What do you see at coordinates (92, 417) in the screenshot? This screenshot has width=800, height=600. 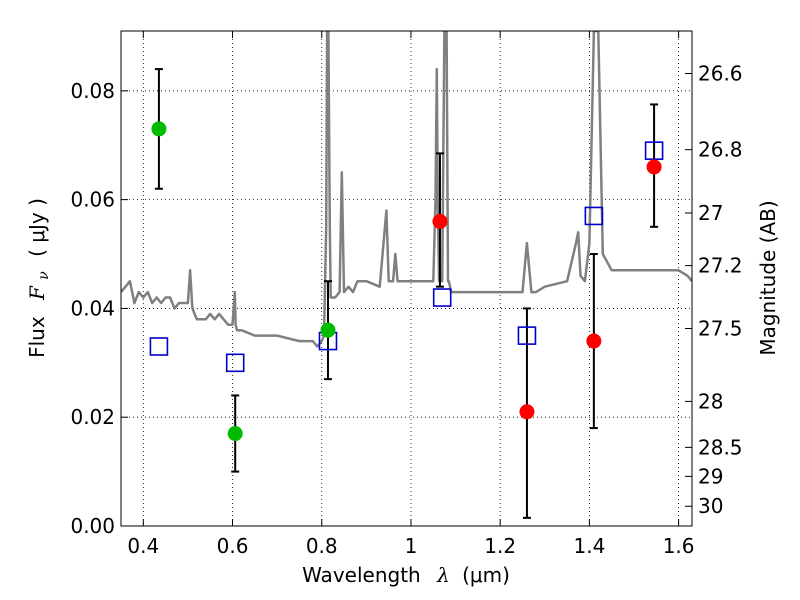 I see `y-tick-label: 0.02` at bounding box center [92, 417].